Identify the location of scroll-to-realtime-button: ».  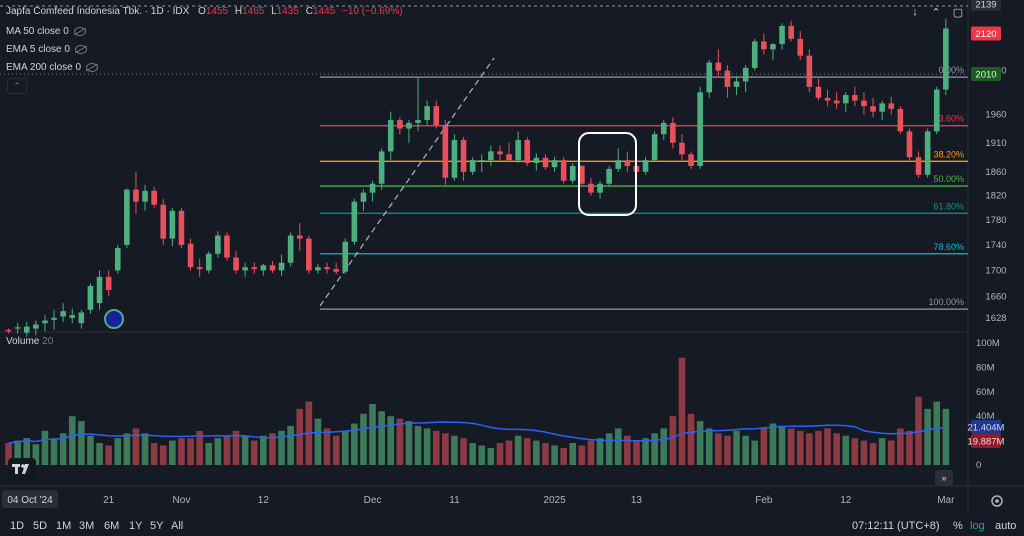
(944, 478).